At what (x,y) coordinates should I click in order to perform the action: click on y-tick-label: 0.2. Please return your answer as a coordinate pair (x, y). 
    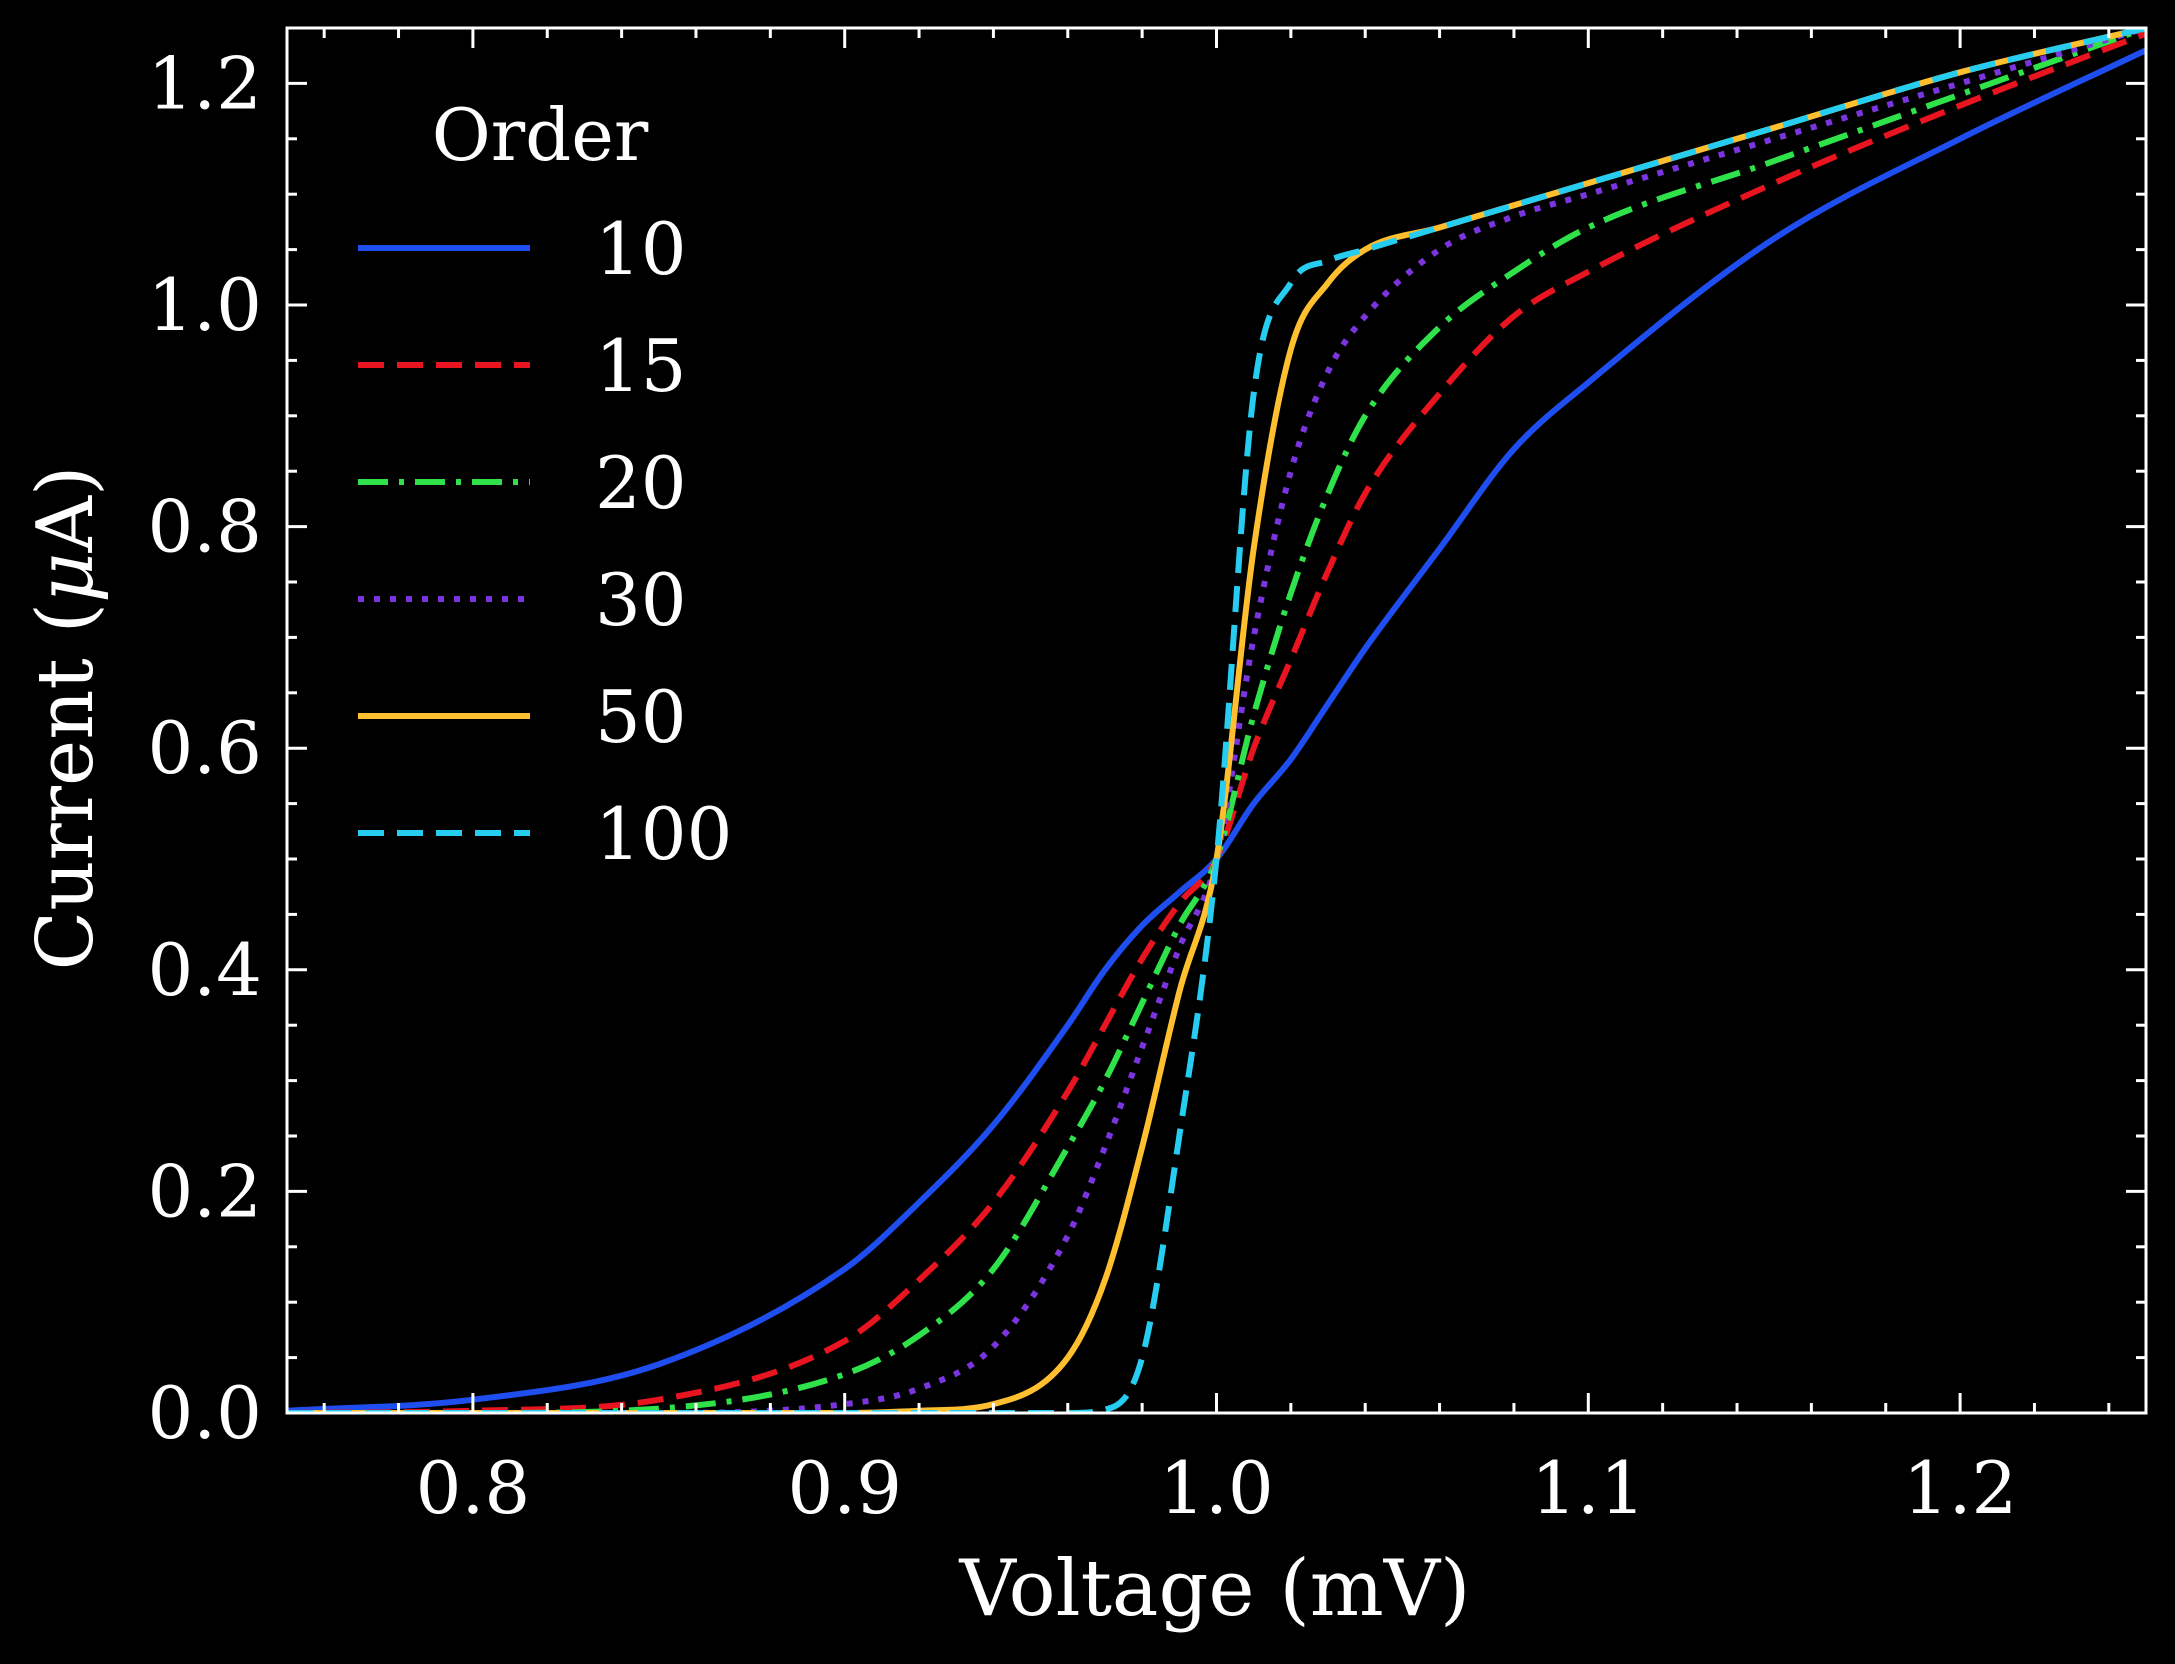
    Looking at the image, I should click on (204, 1191).